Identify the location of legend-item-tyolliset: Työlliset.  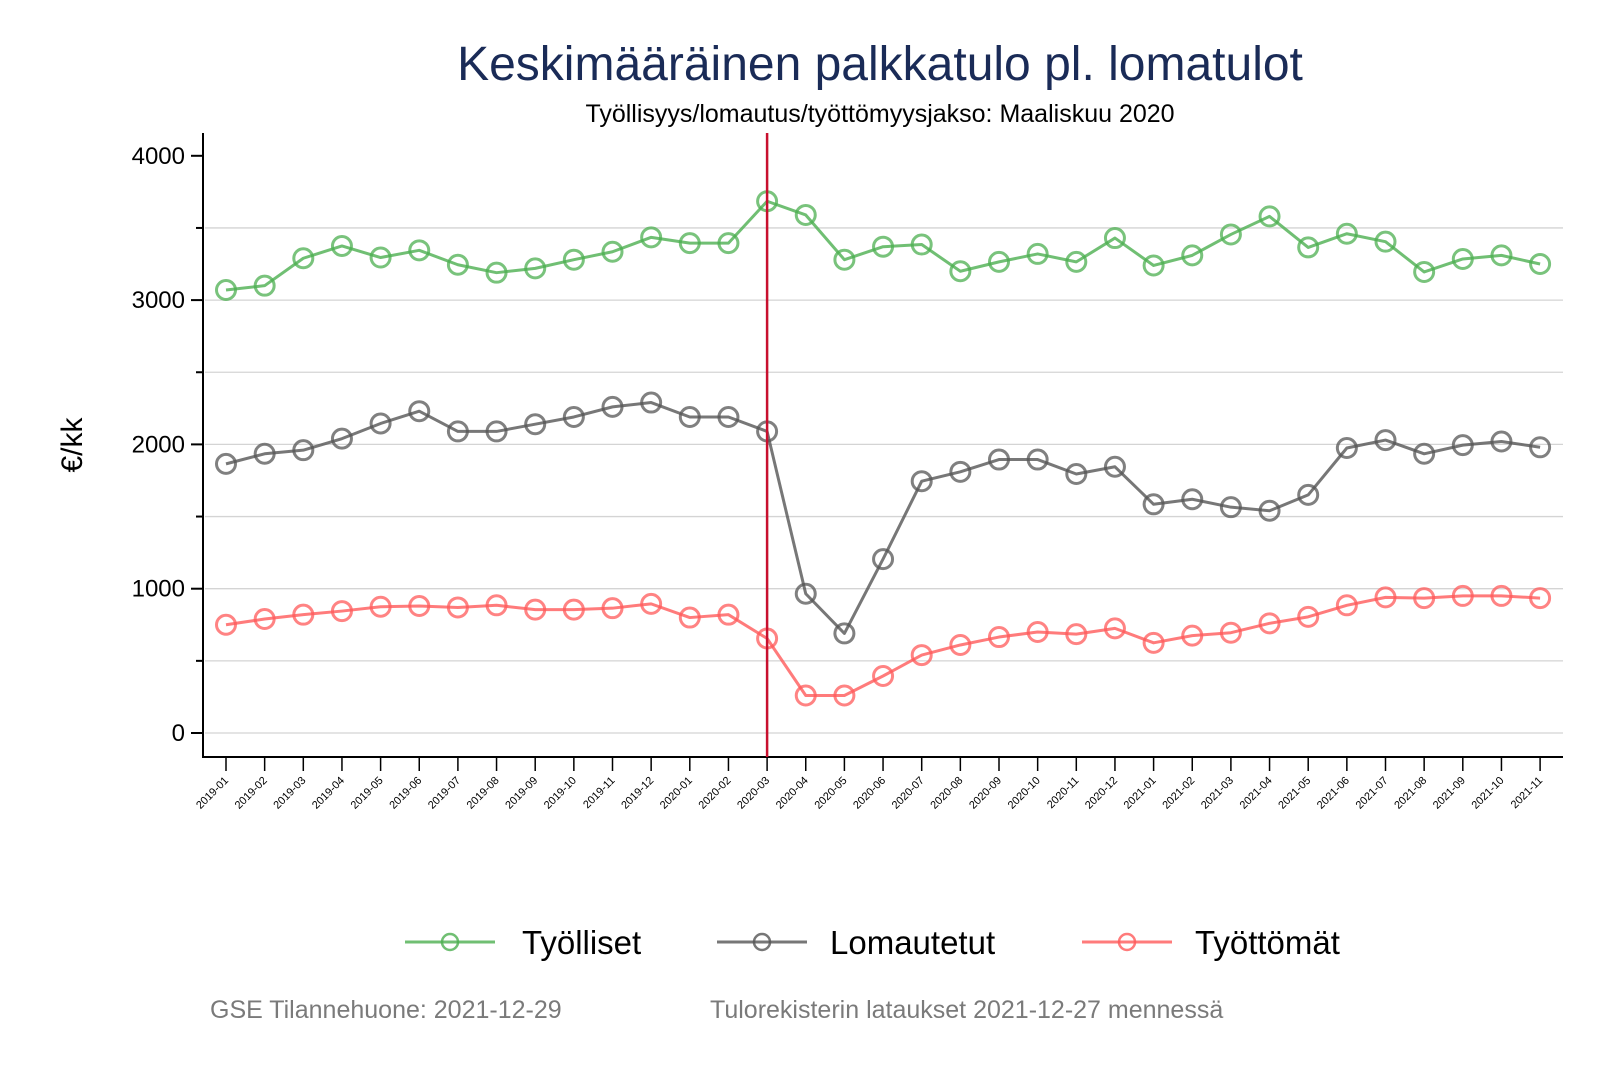
(523, 942).